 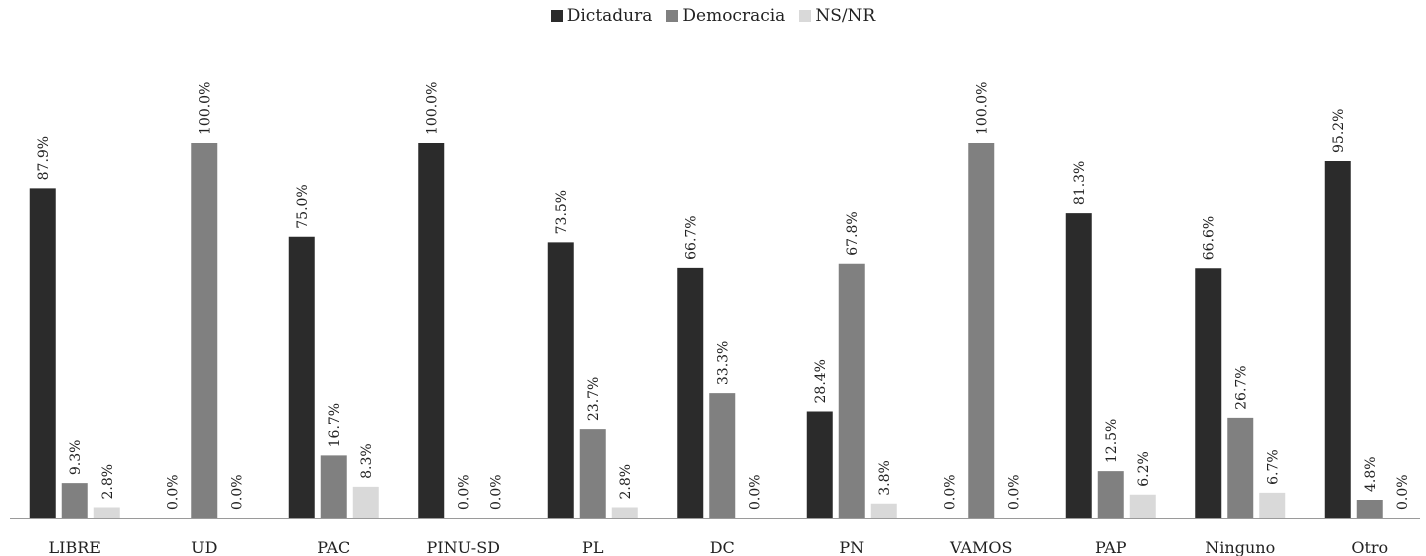 I want to click on data-label: 26.7%, so click(x=1241, y=387).